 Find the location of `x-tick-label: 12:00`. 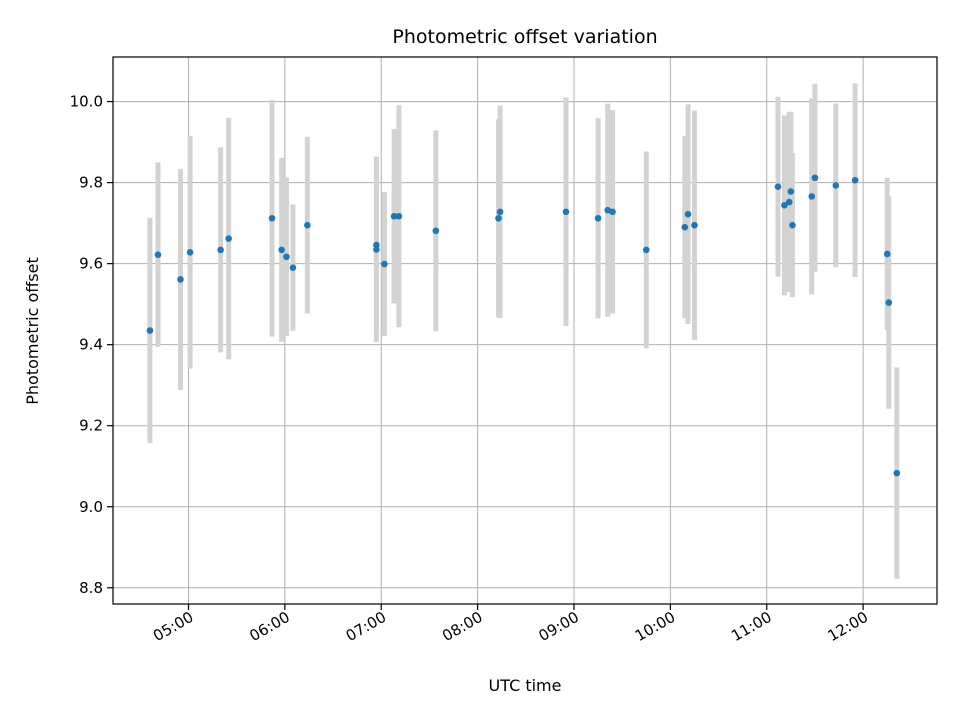

x-tick-label: 12:00 is located at coordinates (848, 626).